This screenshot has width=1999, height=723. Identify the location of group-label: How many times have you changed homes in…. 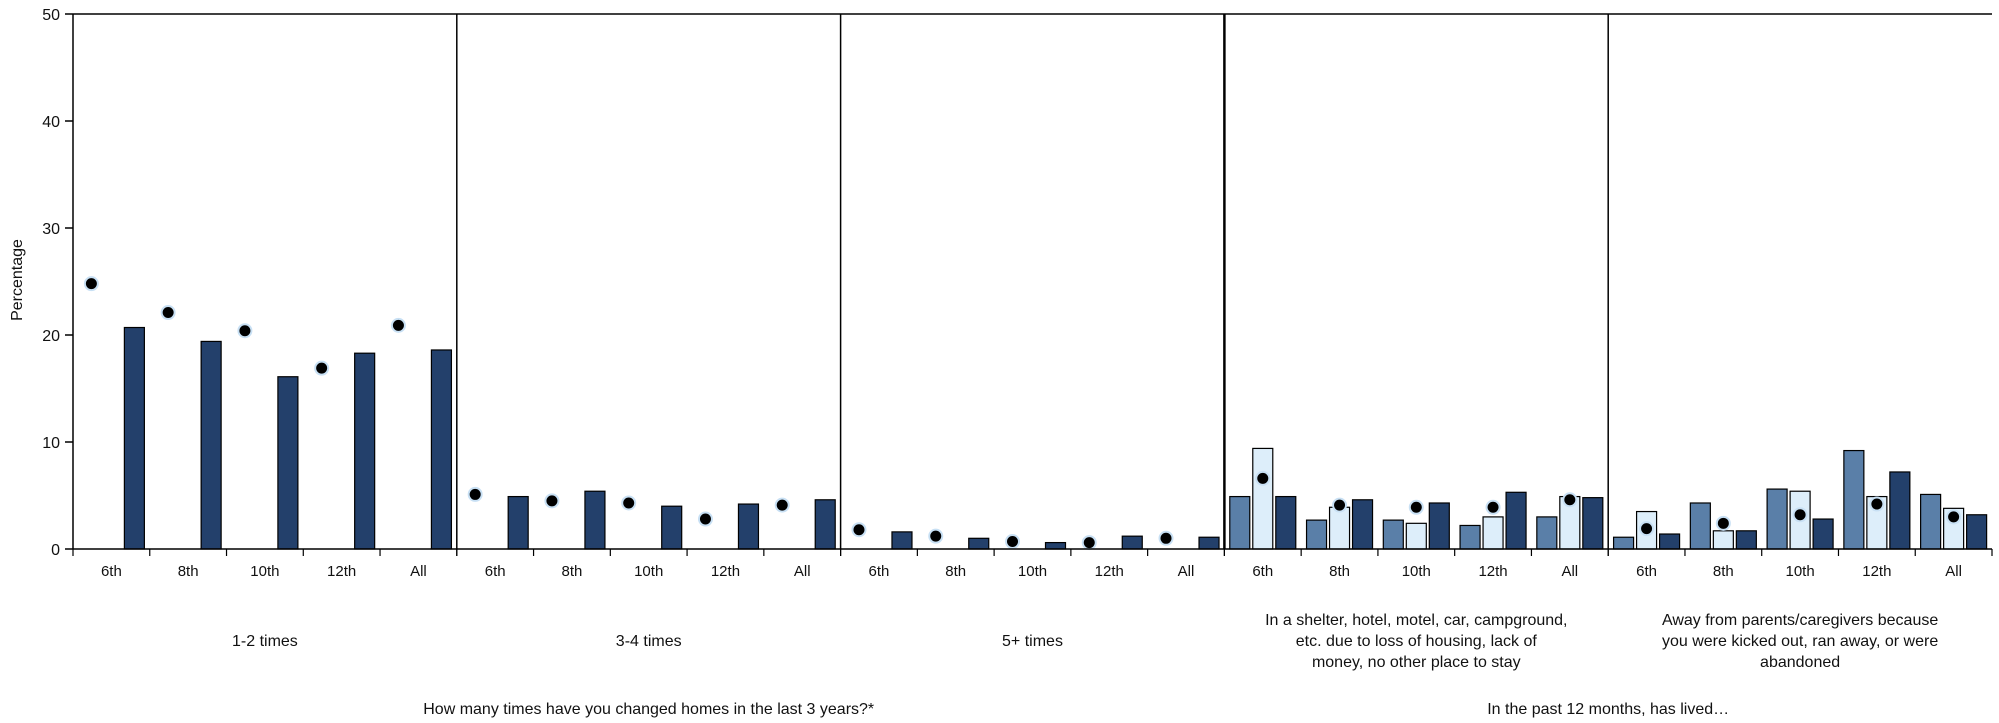
(648, 709).